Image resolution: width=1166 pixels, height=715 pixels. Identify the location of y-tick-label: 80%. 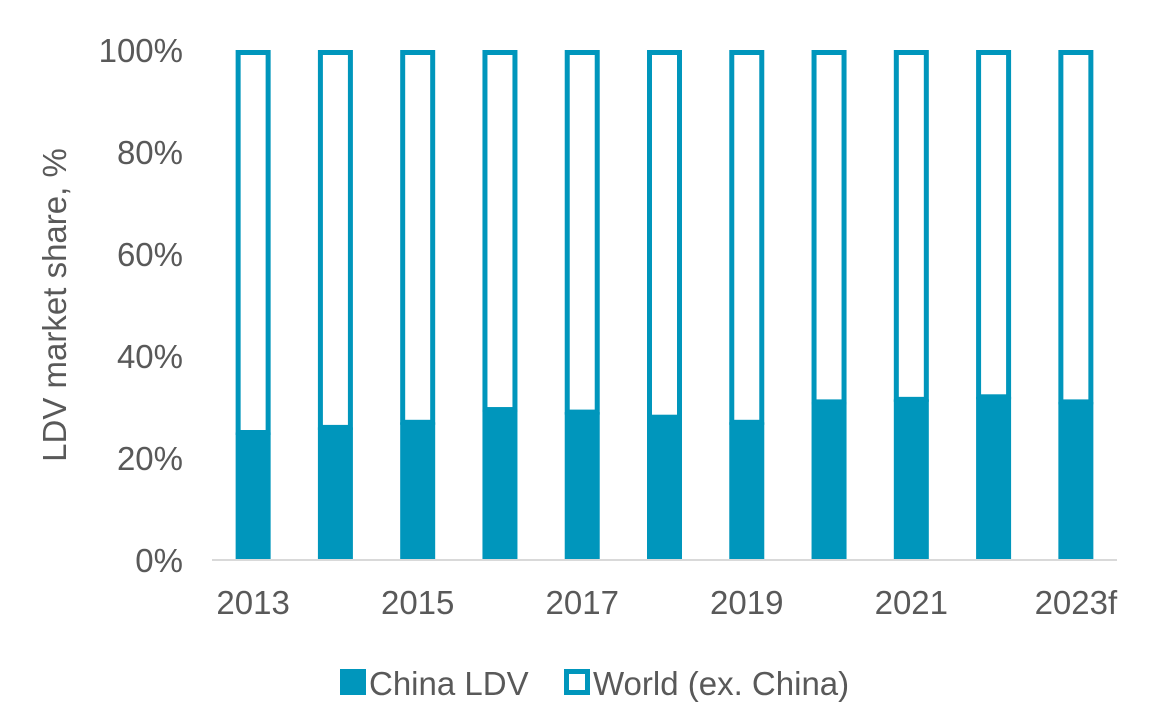
(150, 152).